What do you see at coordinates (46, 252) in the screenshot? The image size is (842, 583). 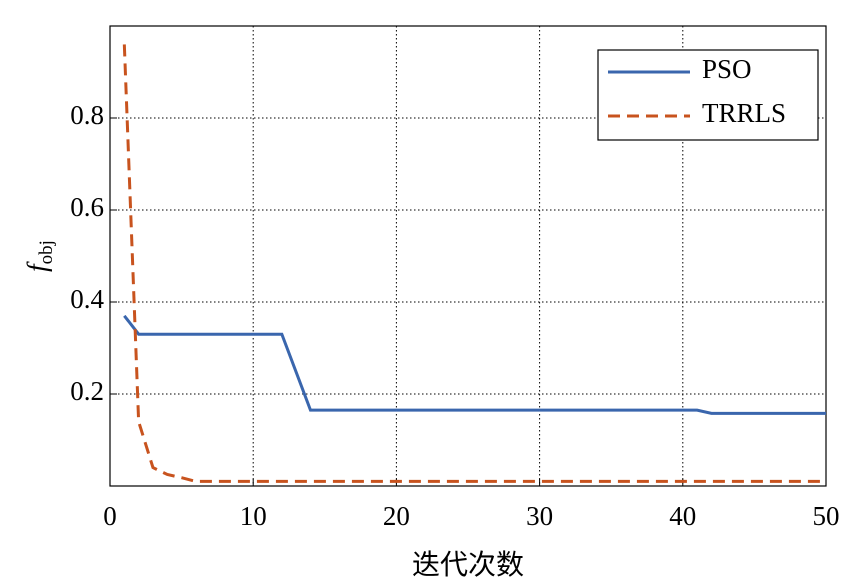 I see `y-label-sub: obj` at bounding box center [46, 252].